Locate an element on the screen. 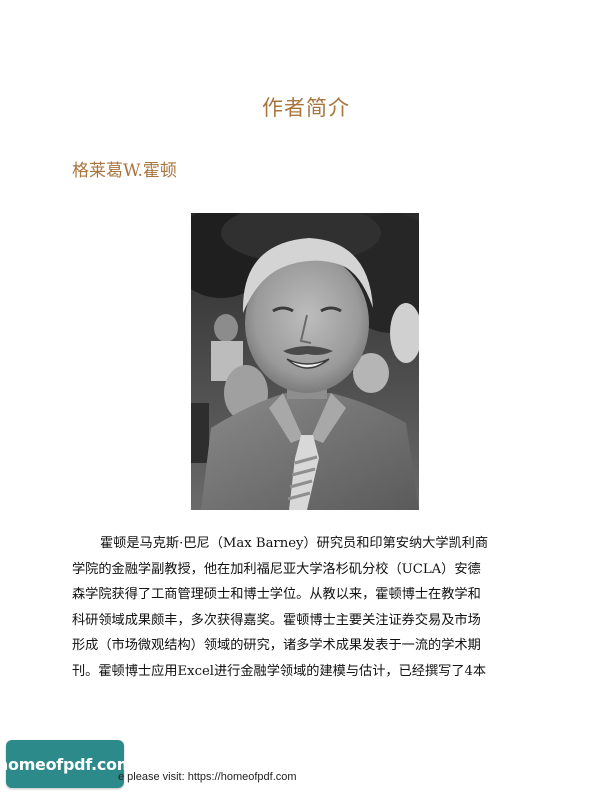  bio-line: 森学院获得了工商管理硕士和博士学位。从教以来，霍顿博士在教学和 is located at coordinates (276, 595).